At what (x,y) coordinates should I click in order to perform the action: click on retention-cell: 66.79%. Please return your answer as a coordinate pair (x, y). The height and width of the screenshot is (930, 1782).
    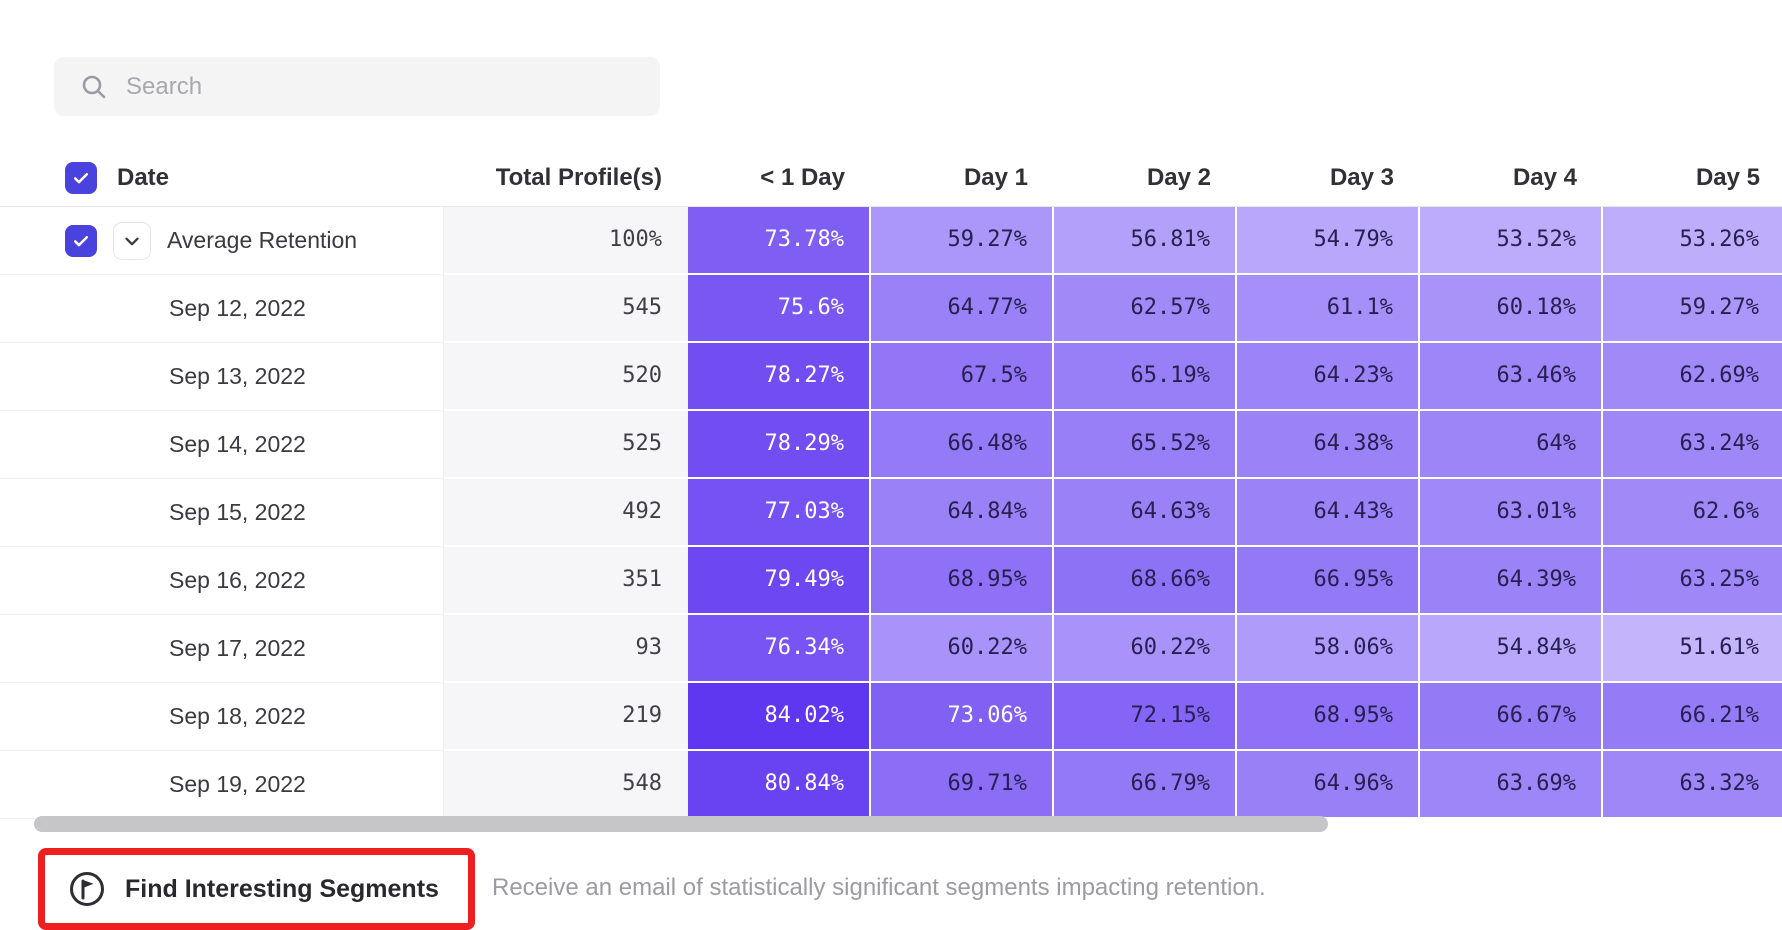
    Looking at the image, I should click on (1145, 785).